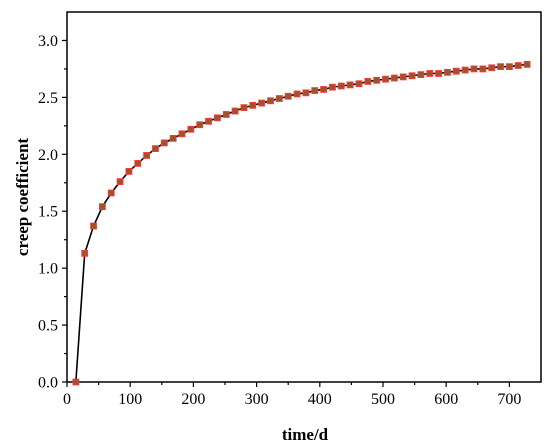  Describe the element at coordinates (67, 399) in the screenshot. I see `x-tick-label: 0` at that location.